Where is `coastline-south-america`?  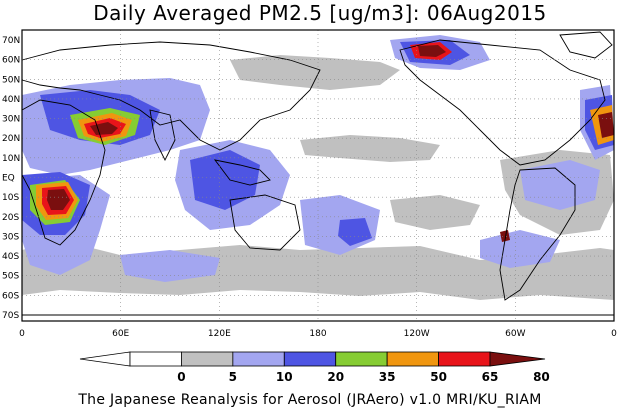 coastline-south-america is located at coordinates (537, 234).